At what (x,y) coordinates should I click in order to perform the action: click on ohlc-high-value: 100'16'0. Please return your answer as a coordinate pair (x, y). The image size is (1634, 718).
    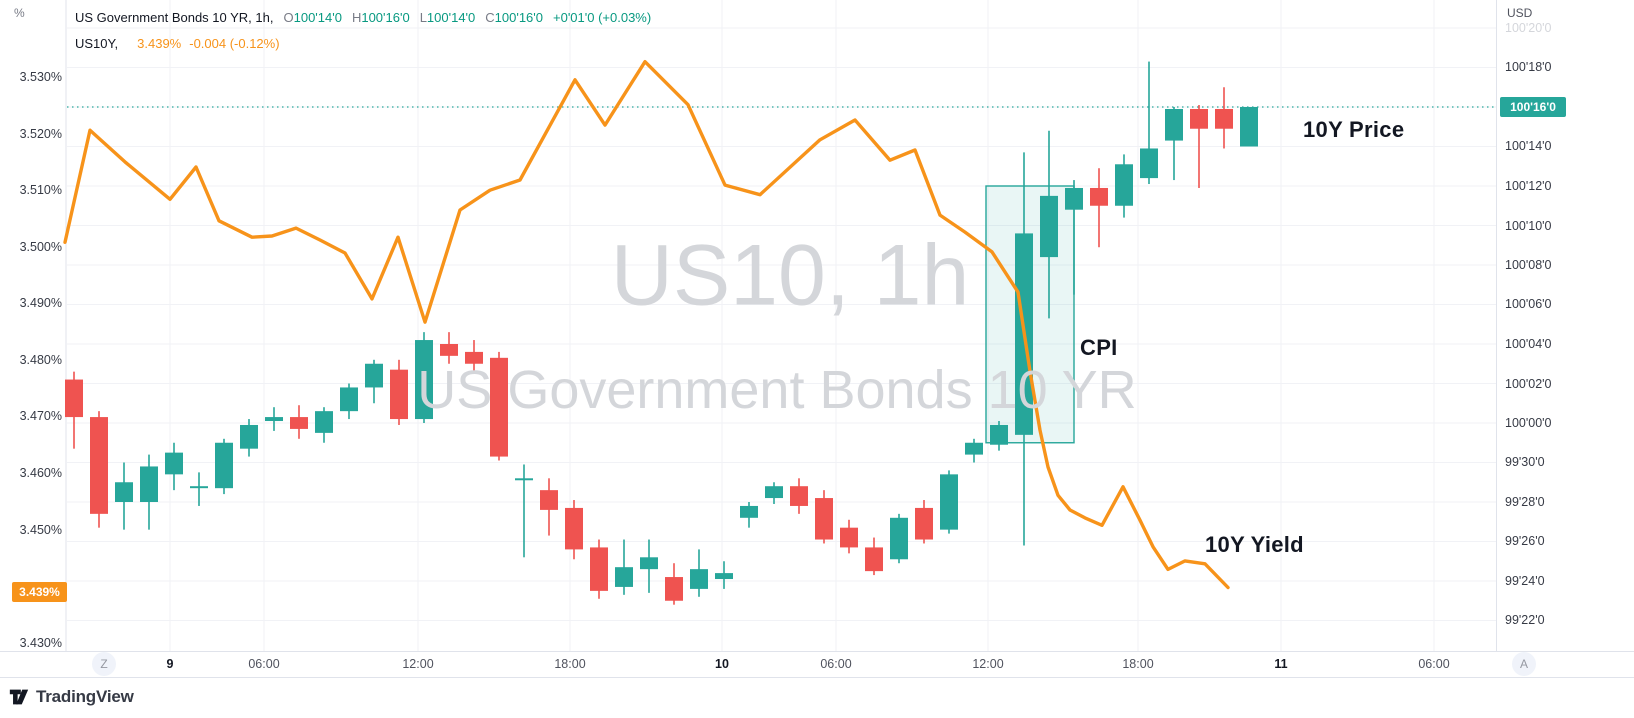
    Looking at the image, I should click on (385, 17).